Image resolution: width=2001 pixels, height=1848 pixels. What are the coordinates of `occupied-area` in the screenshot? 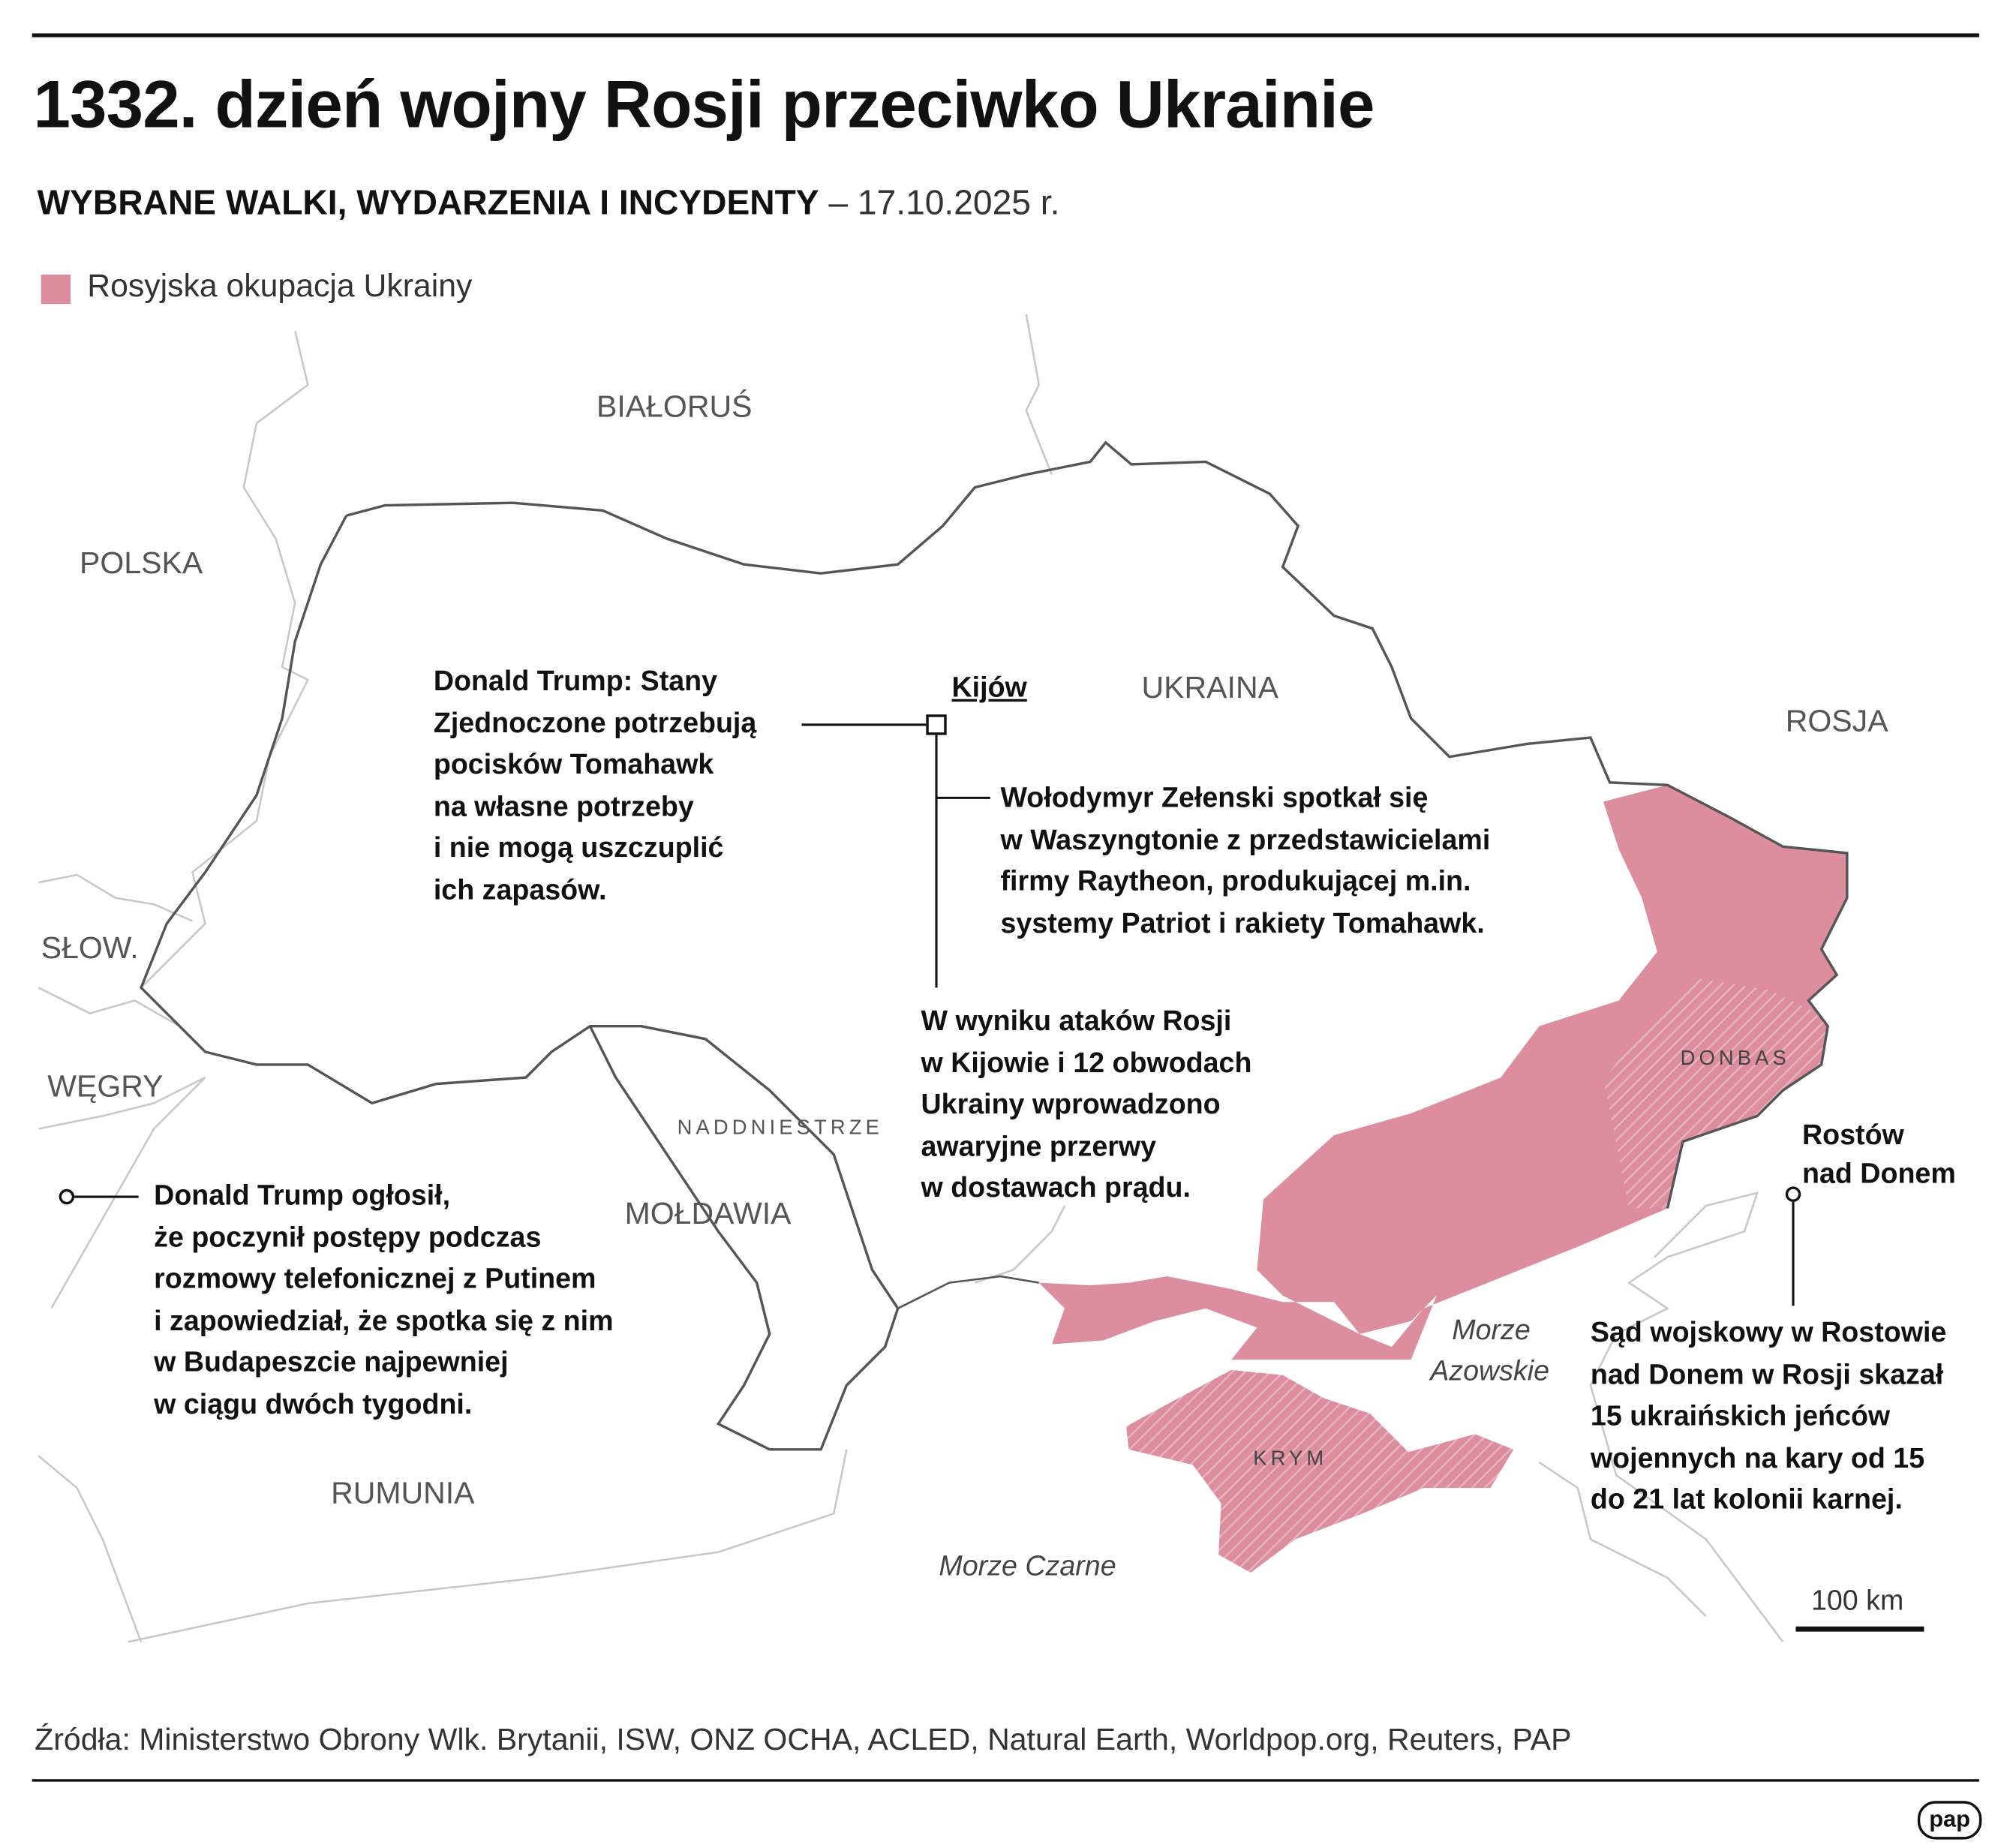 It's located at (1442, 1072).